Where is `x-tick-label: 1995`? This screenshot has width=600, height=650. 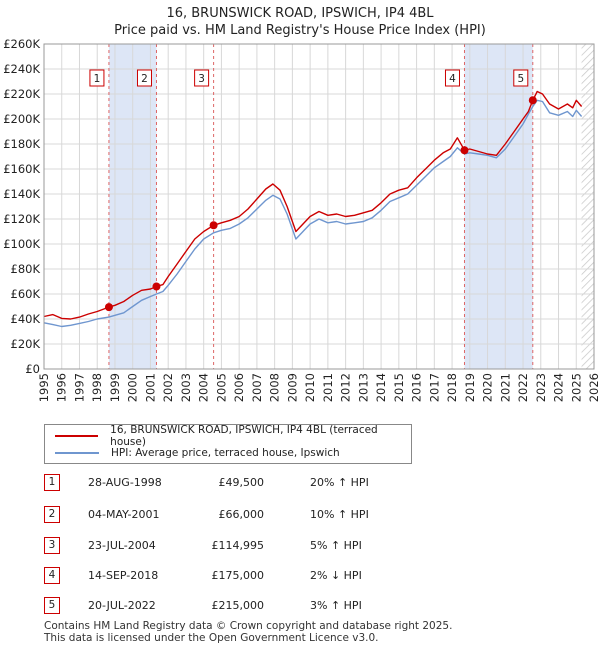
x-tick-label: 1995 is located at coordinates (44, 387).